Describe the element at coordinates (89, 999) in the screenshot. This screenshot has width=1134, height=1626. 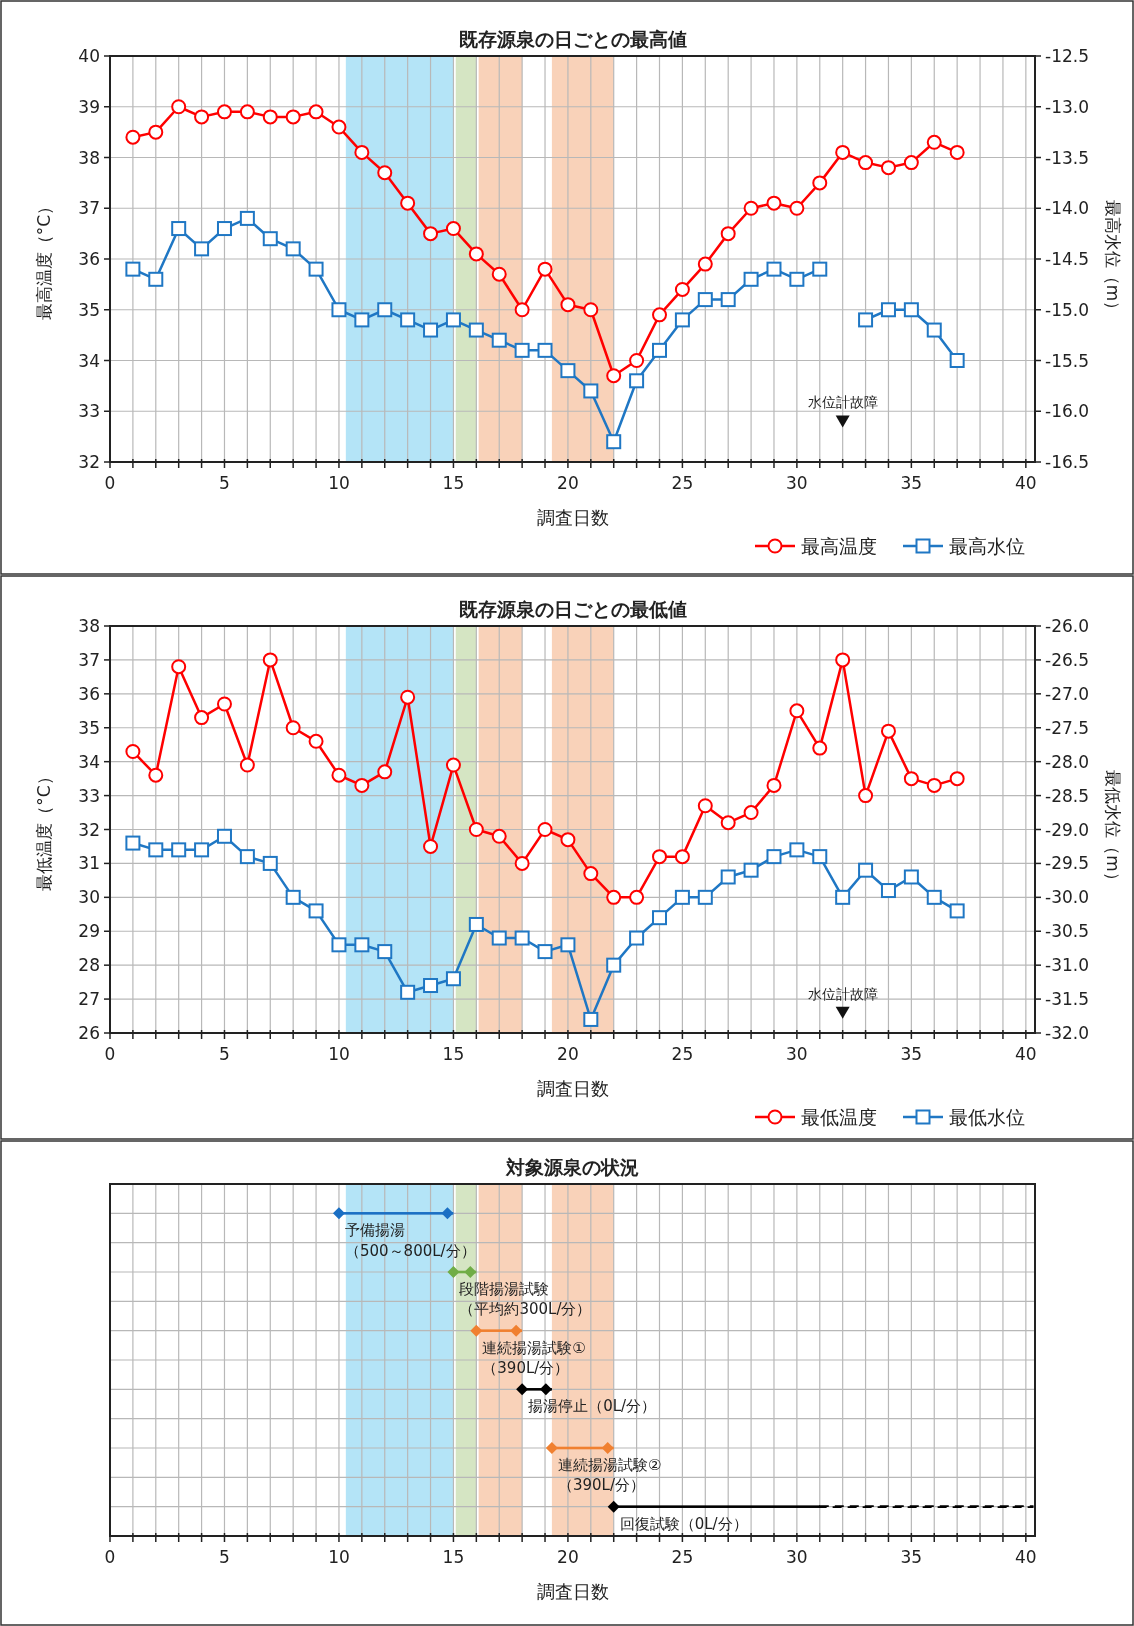
I see `y-tick-label: 27` at that location.